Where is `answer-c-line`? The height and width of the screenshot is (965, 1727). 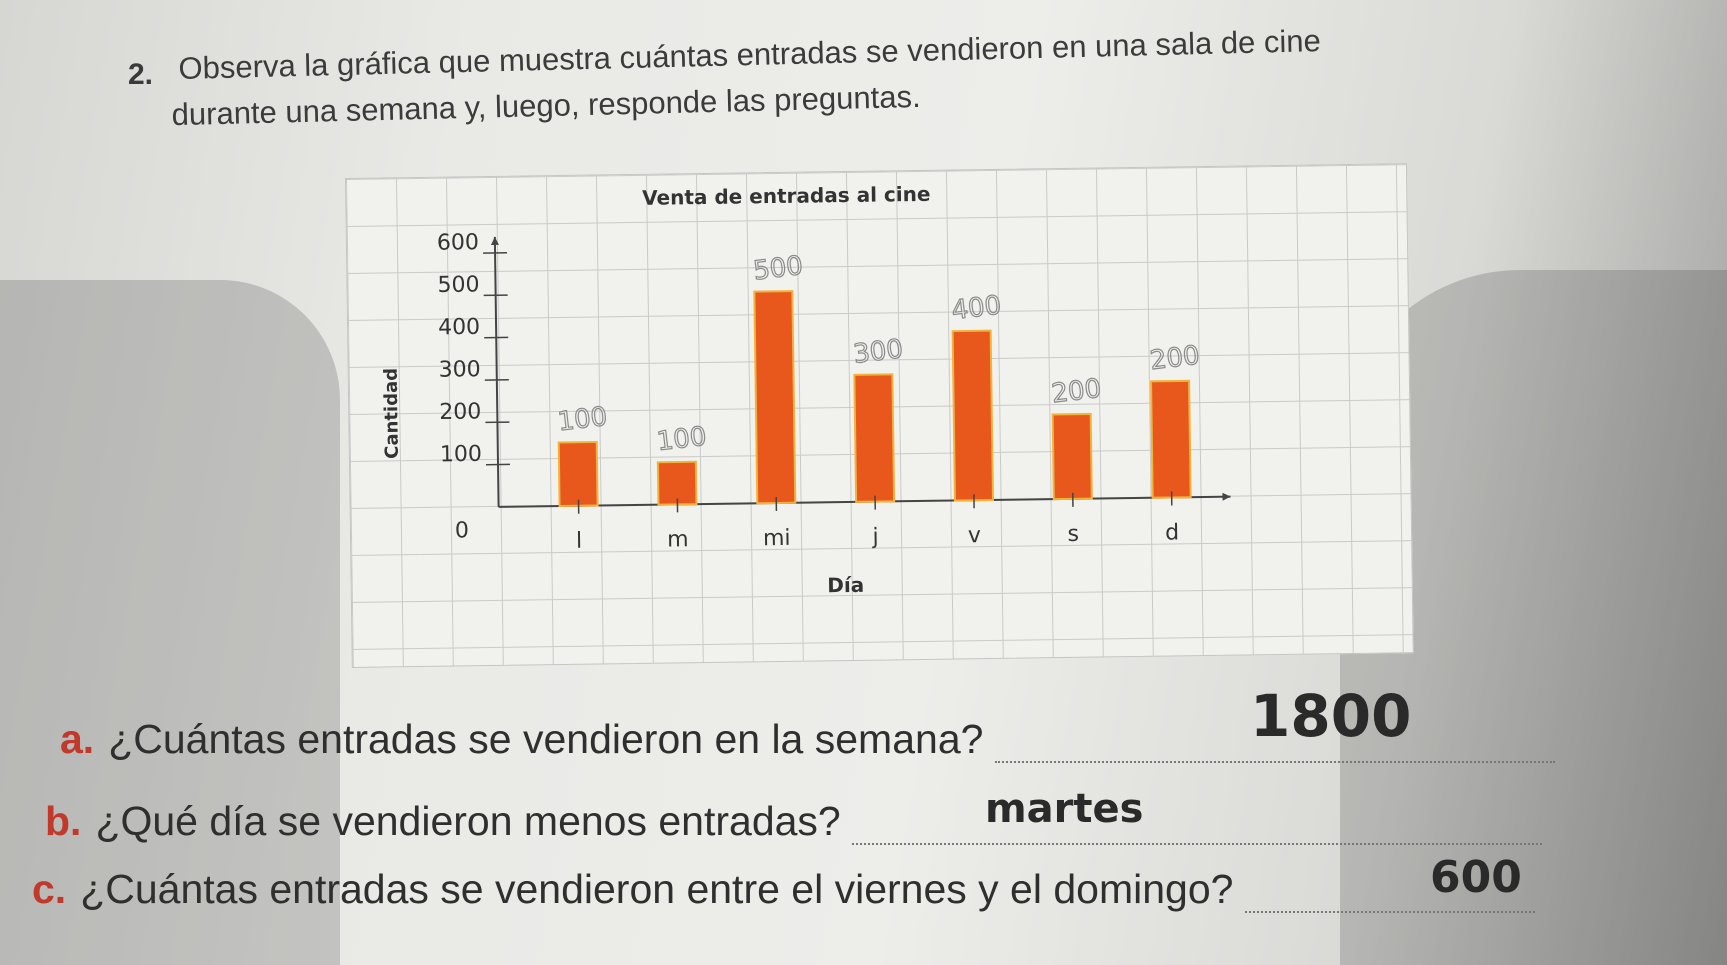 answer-c-line is located at coordinates (1389, 896).